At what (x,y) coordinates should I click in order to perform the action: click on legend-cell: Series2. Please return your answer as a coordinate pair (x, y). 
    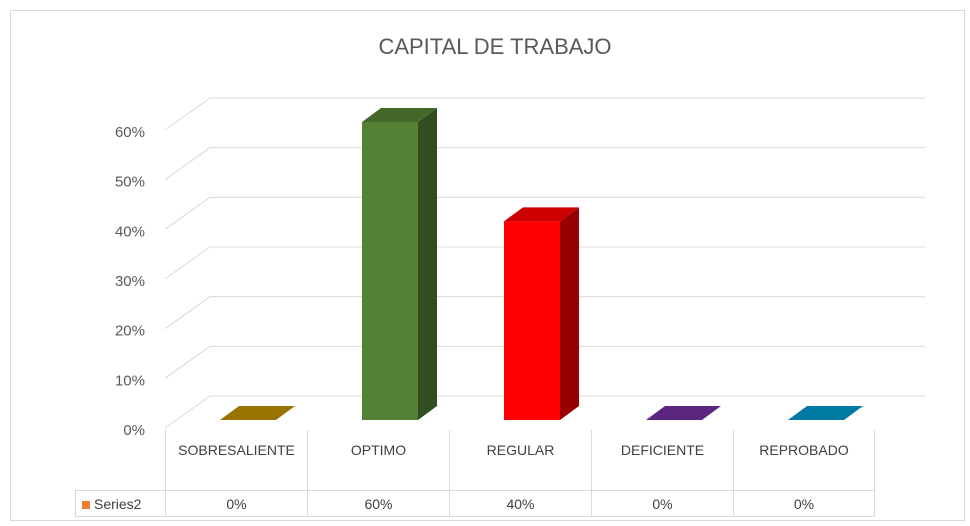
    Looking at the image, I should click on (120, 503).